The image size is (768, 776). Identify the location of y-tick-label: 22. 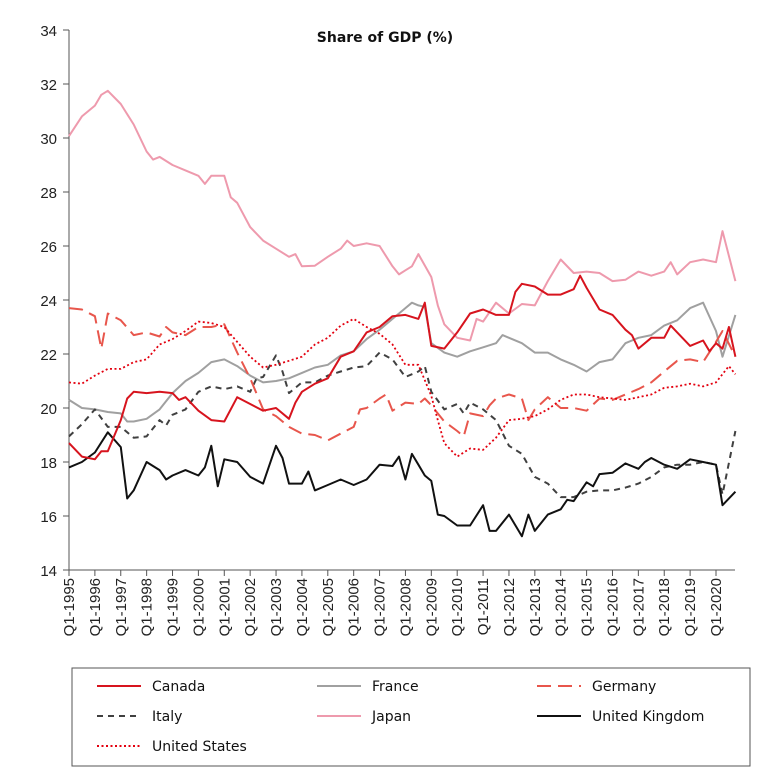
(48, 355).